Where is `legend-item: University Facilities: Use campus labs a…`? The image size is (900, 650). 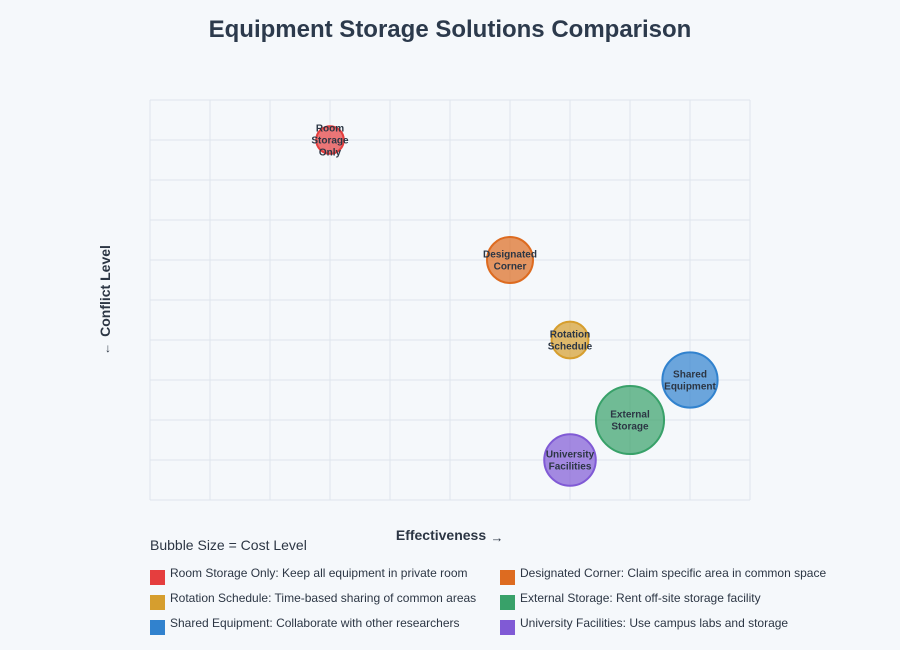 legend-item: University Facilities: Use campus labs a… is located at coordinates (644, 625).